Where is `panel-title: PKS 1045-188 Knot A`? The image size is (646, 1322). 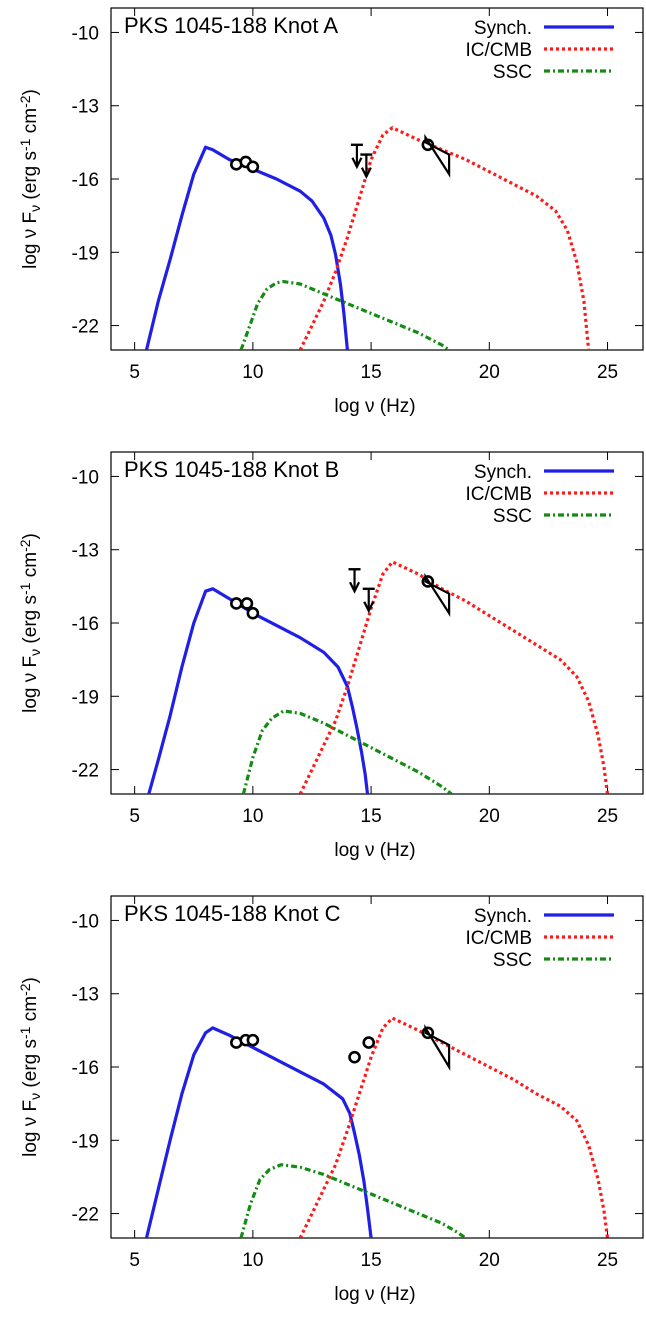
panel-title: PKS 1045-188 Knot A is located at coordinates (231, 25).